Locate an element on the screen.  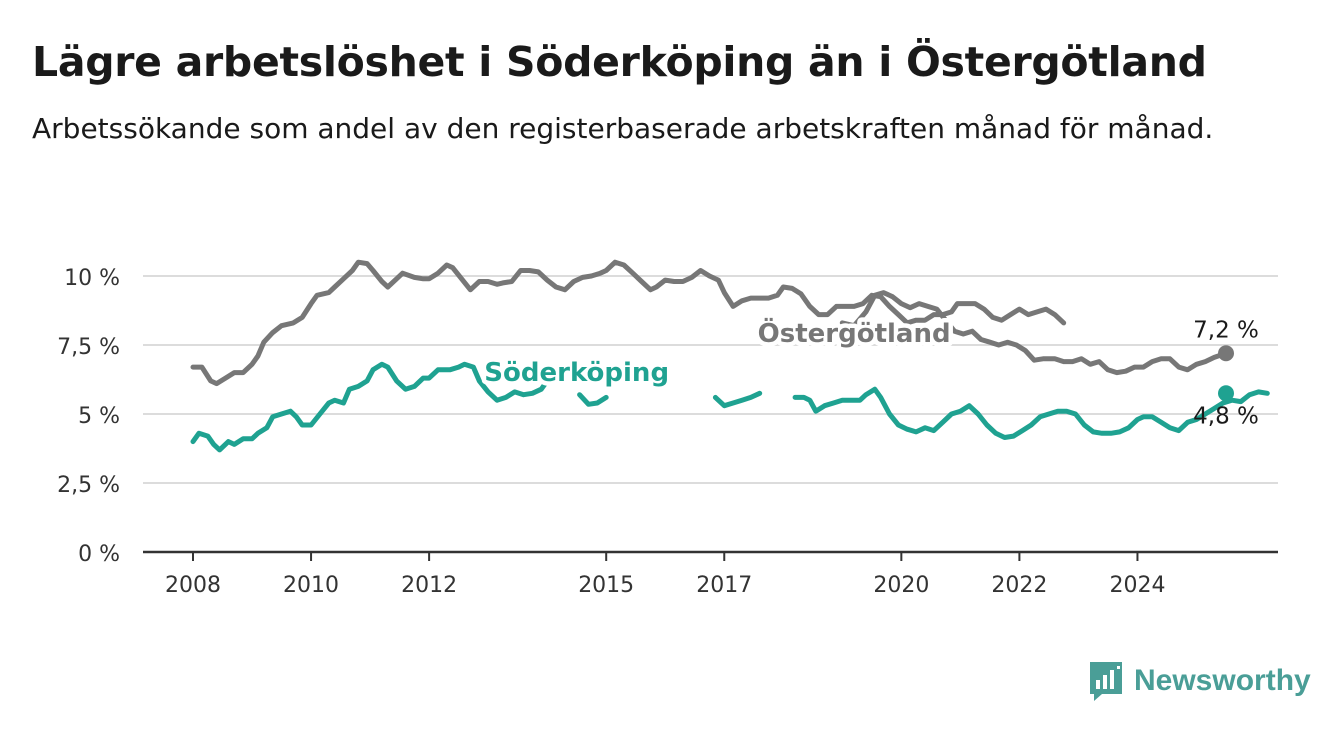
y-tick-label: 0 % is located at coordinates (99, 554).